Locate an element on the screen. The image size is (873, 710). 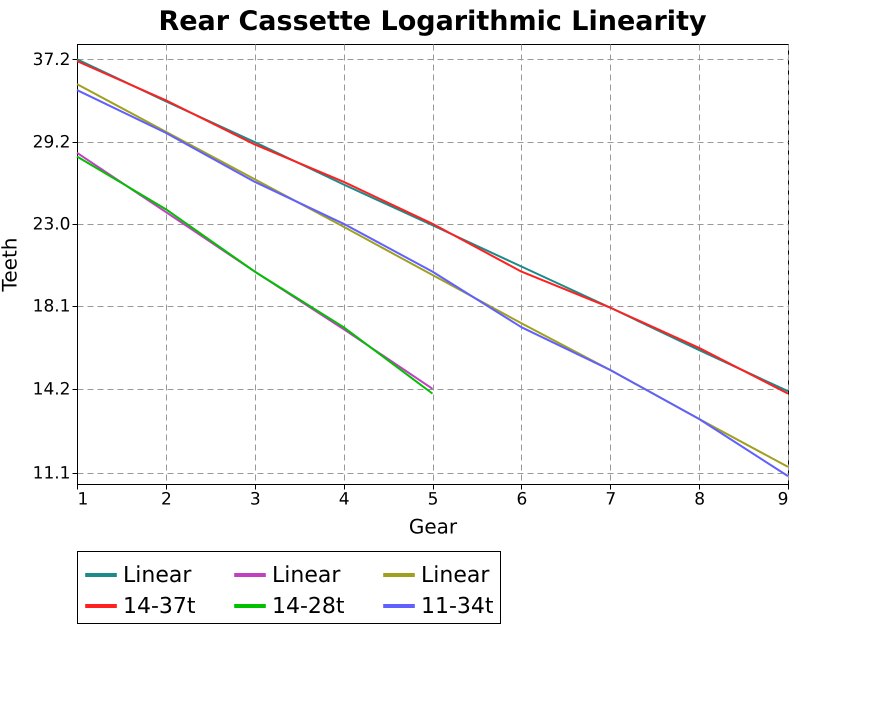
legend-label: 14-28t is located at coordinates (308, 606).